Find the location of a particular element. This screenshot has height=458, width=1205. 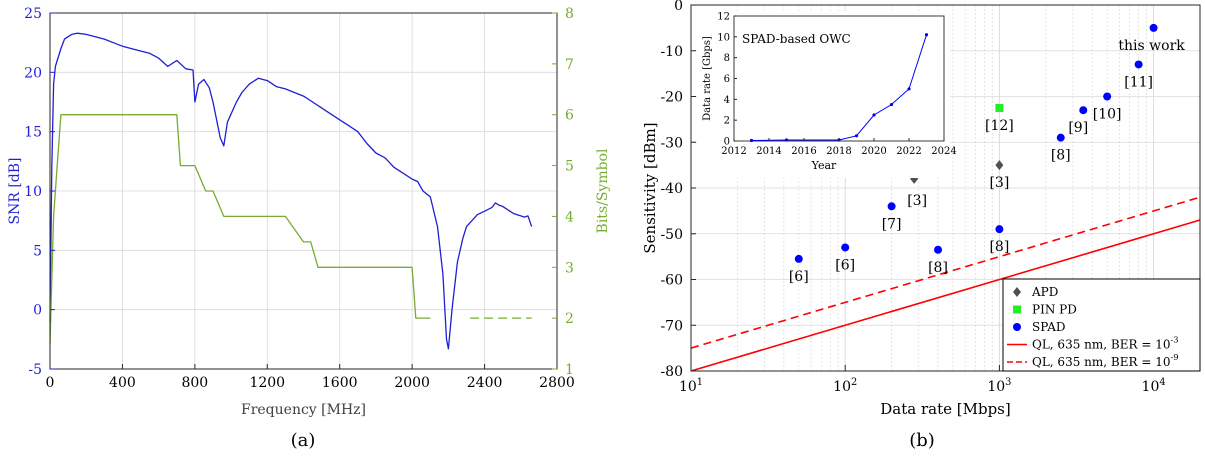

x-axis-label-b: Data rate [Mbps] is located at coordinates (945, 409).